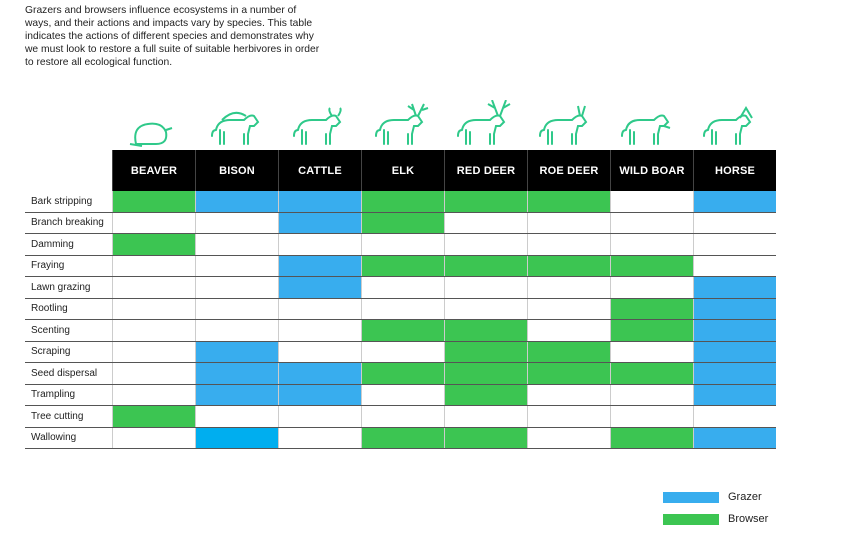 This screenshot has width=851, height=541. Describe the element at coordinates (69, 395) in the screenshot. I see `row-label: Trampling` at that location.